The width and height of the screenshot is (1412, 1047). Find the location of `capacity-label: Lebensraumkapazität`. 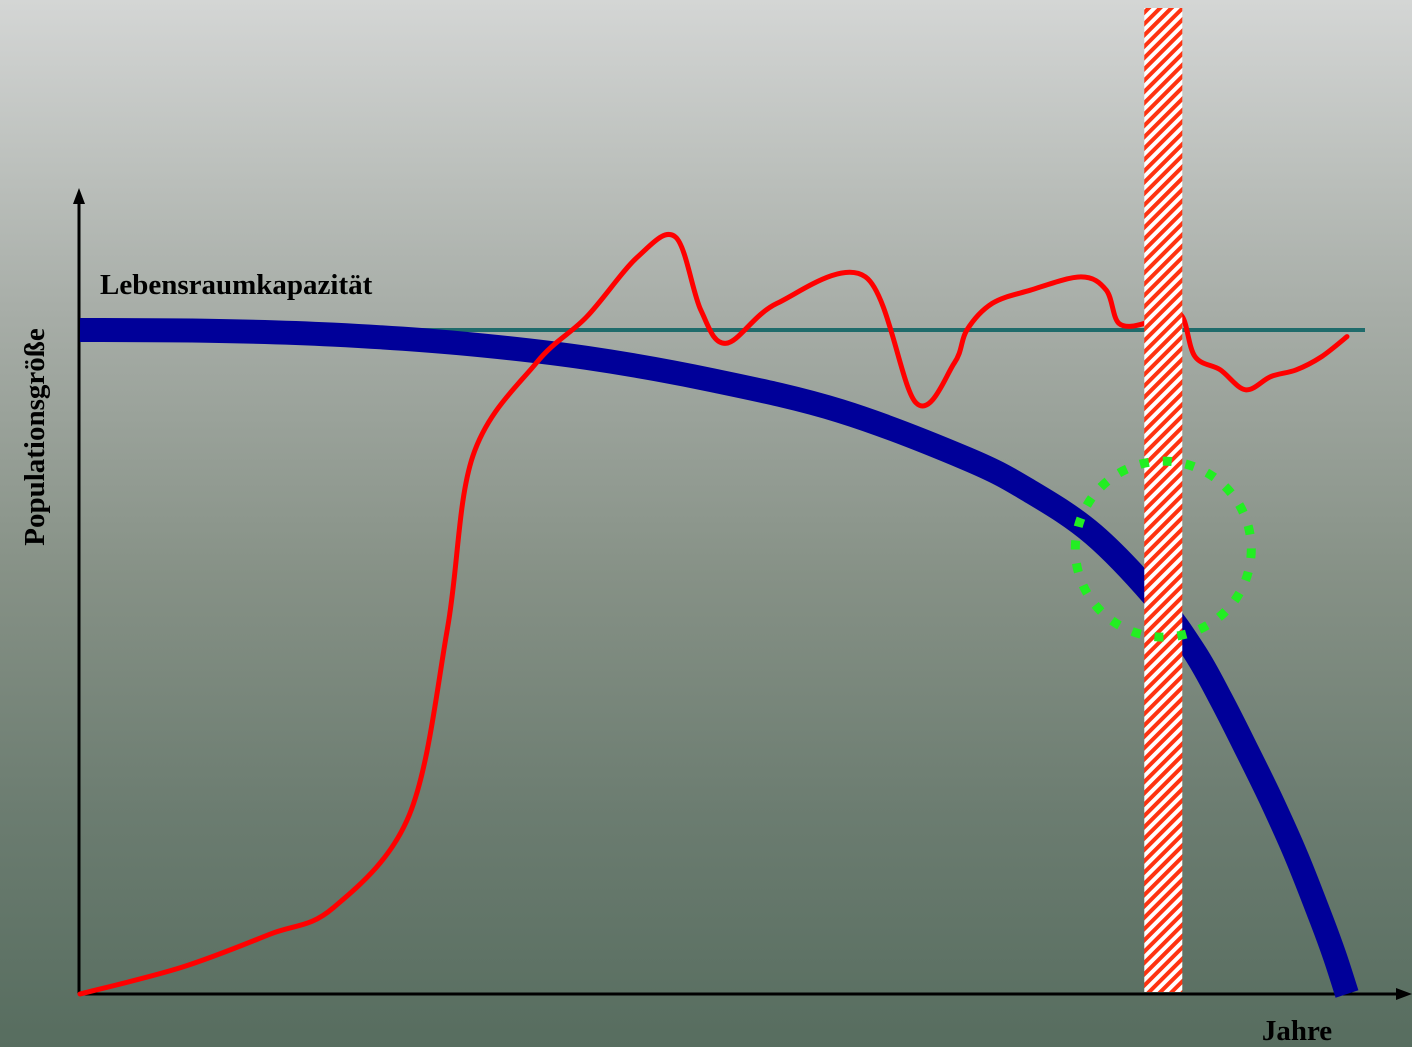

capacity-label: Lebensraumkapazität is located at coordinates (236, 285).